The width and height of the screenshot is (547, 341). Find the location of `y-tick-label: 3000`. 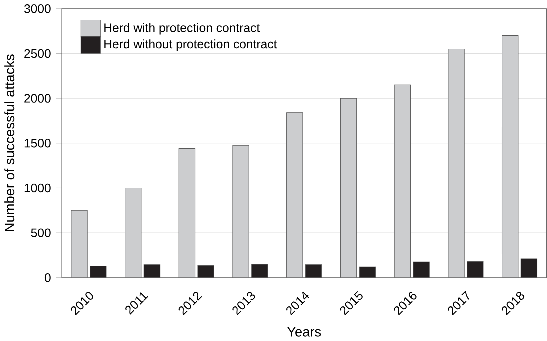

y-tick-label: 3000 is located at coordinates (37, 9).